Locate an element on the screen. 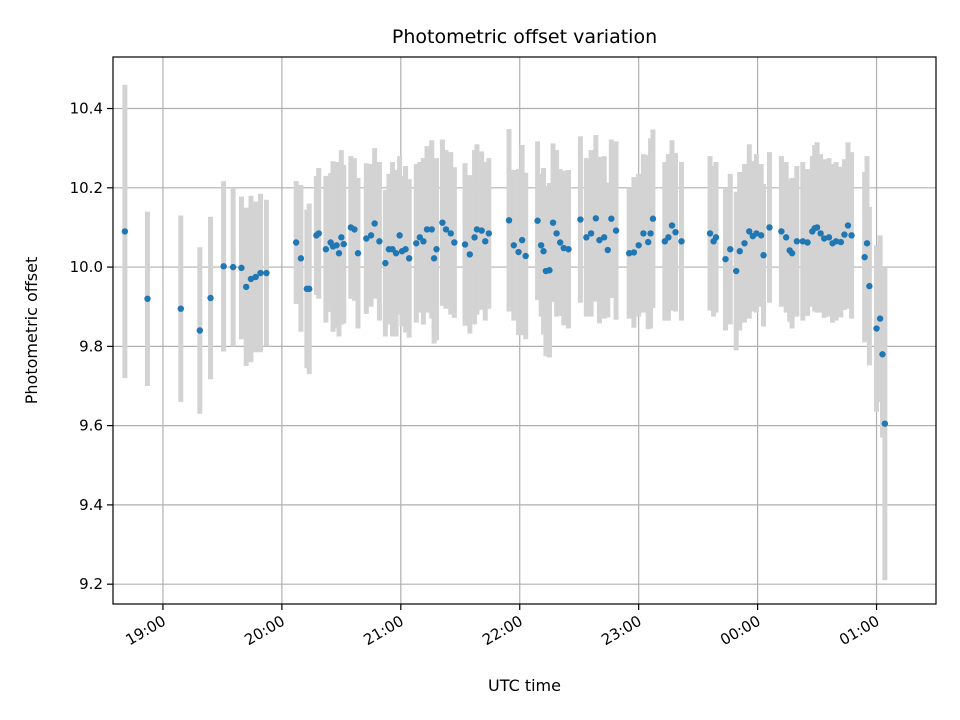 The width and height of the screenshot is (960, 720). y-tick-label: 10.0 is located at coordinates (86, 267).